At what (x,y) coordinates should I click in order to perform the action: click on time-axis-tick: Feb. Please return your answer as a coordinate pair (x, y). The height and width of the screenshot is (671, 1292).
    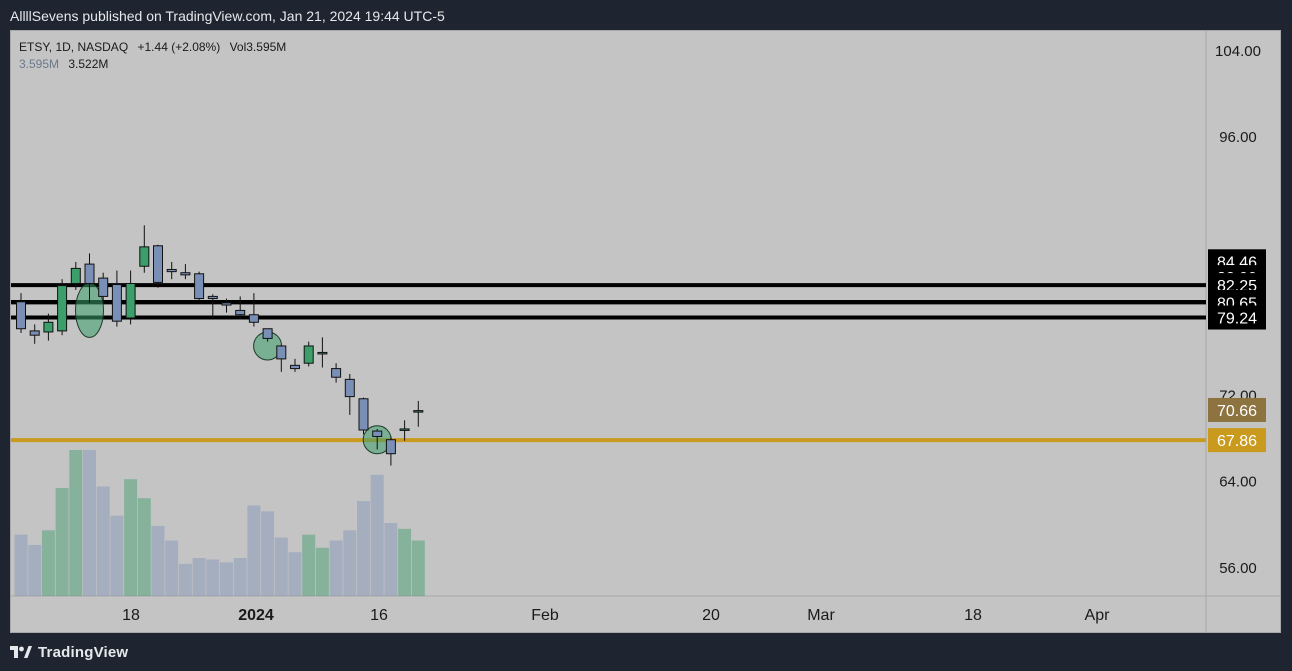
    Looking at the image, I should click on (545, 615).